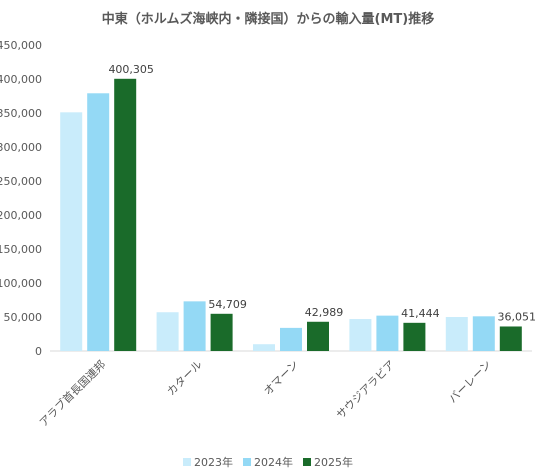  I want to click on data-label: 42,989, so click(324, 312).